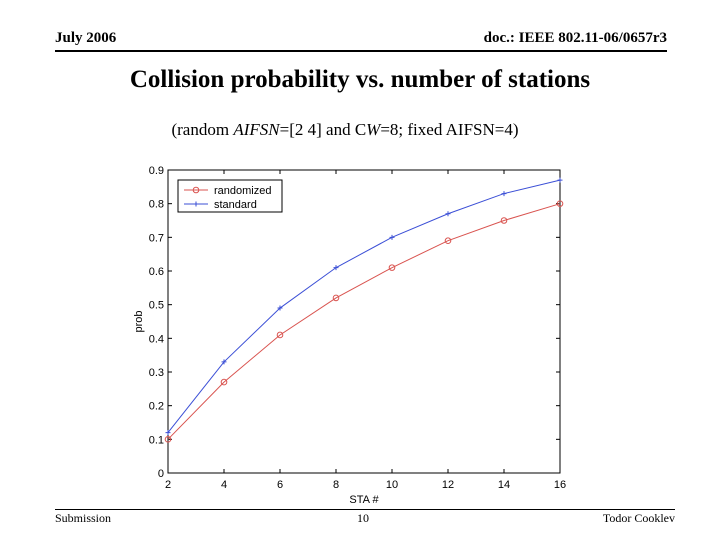 The image size is (720, 540). Describe the element at coordinates (196, 204) in the screenshot. I see `legend-marker-standard` at that location.